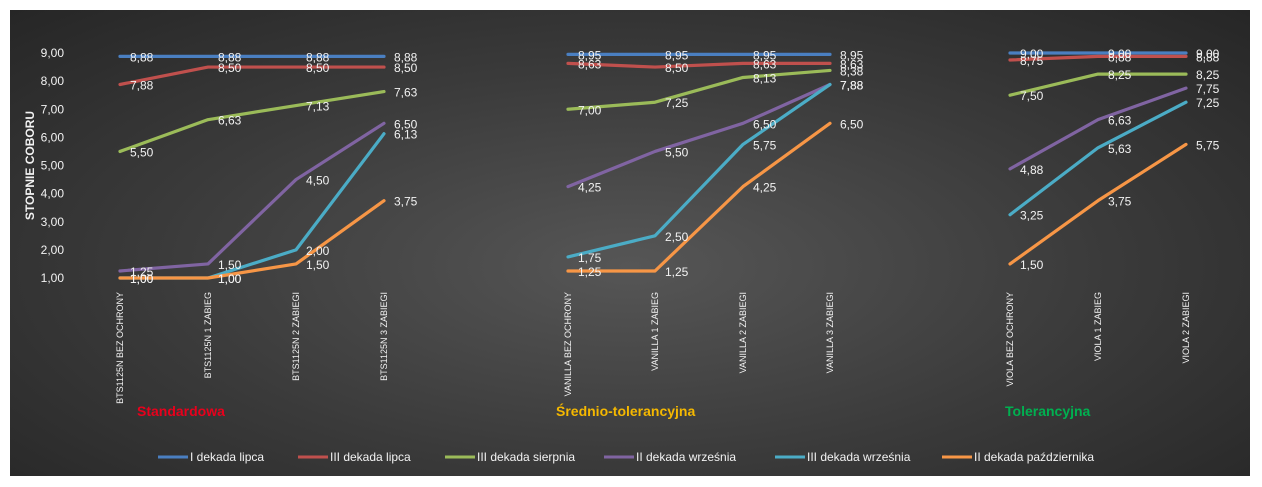 This screenshot has width=1262, height=487. What do you see at coordinates (1010, 339) in the screenshot?
I see `x-tick-label: VIOLA BEZ OCHRONY` at bounding box center [1010, 339].